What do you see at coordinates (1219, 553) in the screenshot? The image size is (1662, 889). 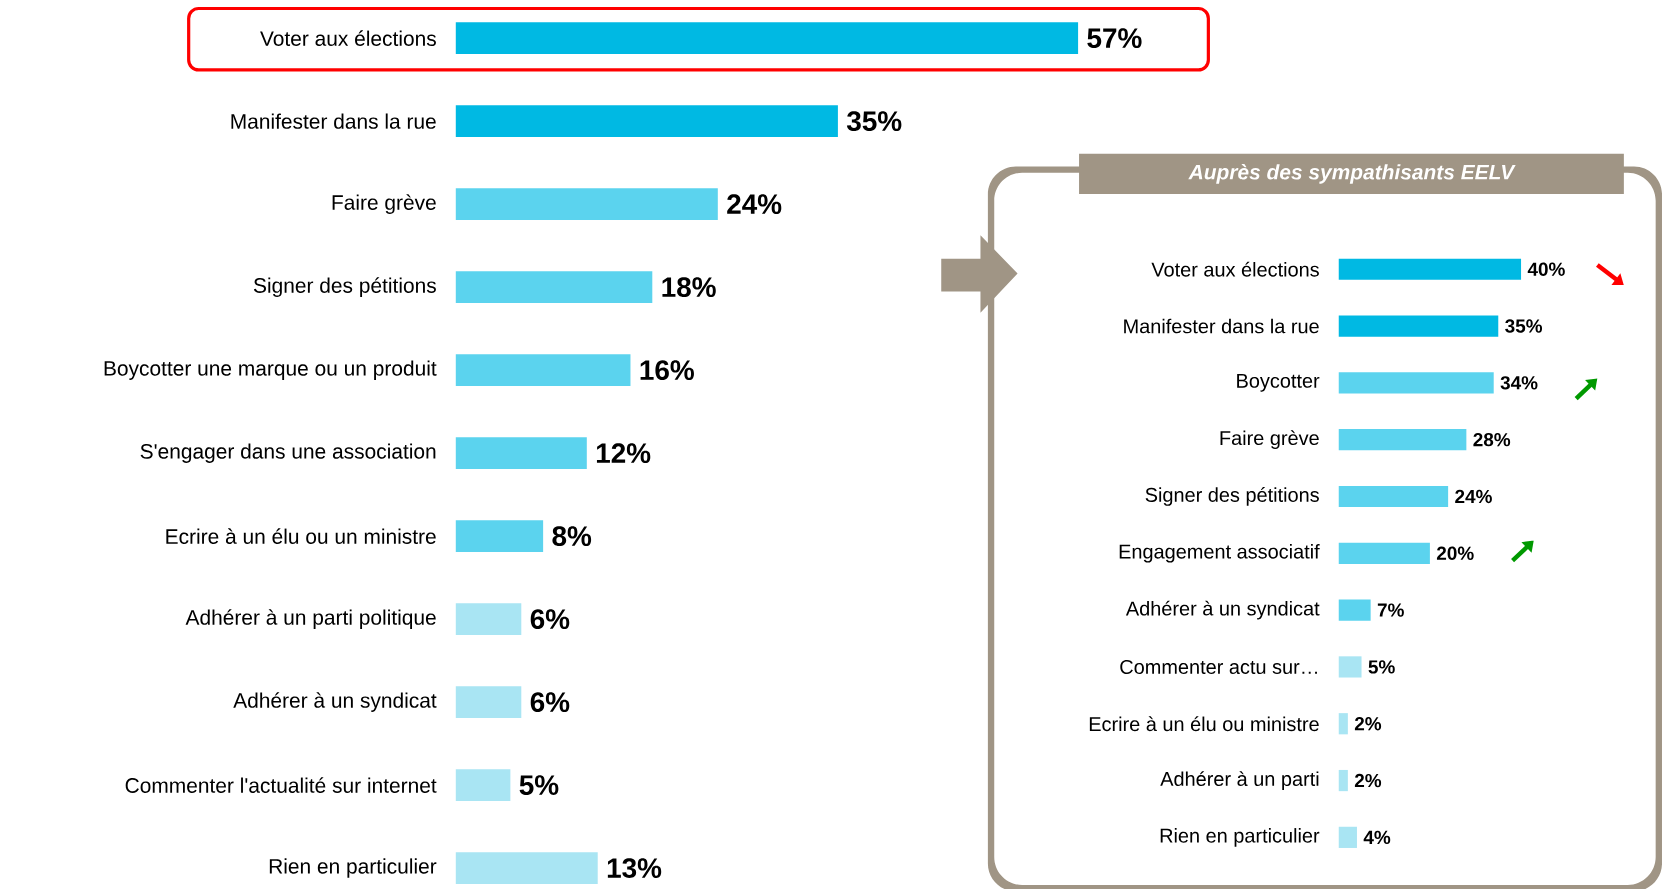 I see `y-tick-label: Engagement associatif` at bounding box center [1219, 553].